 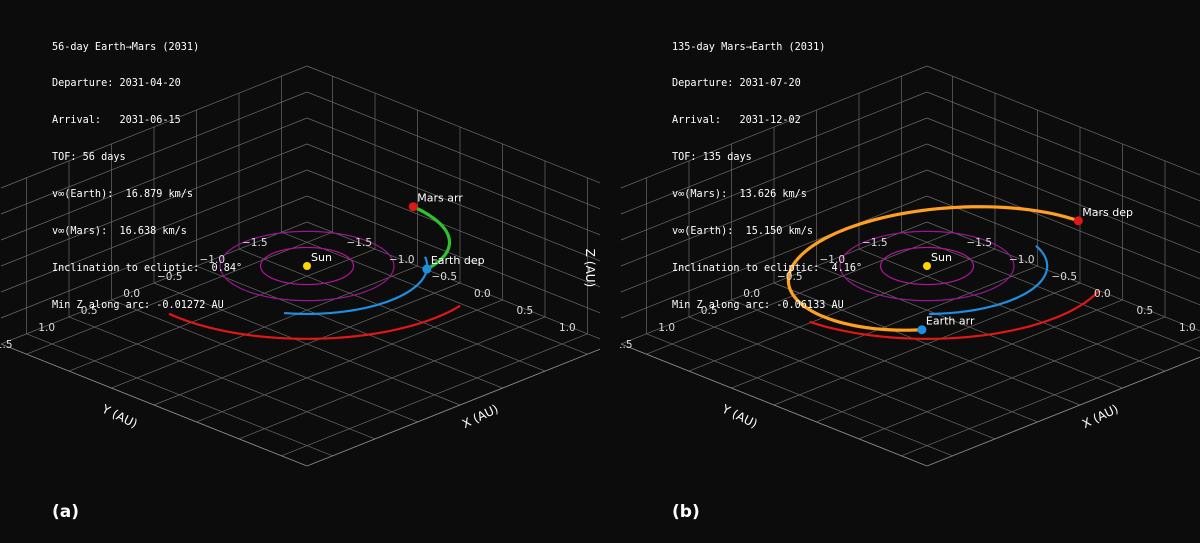 What do you see at coordinates (567, 328) in the screenshot?
I see `x-tick-label: 1.0` at bounding box center [567, 328].